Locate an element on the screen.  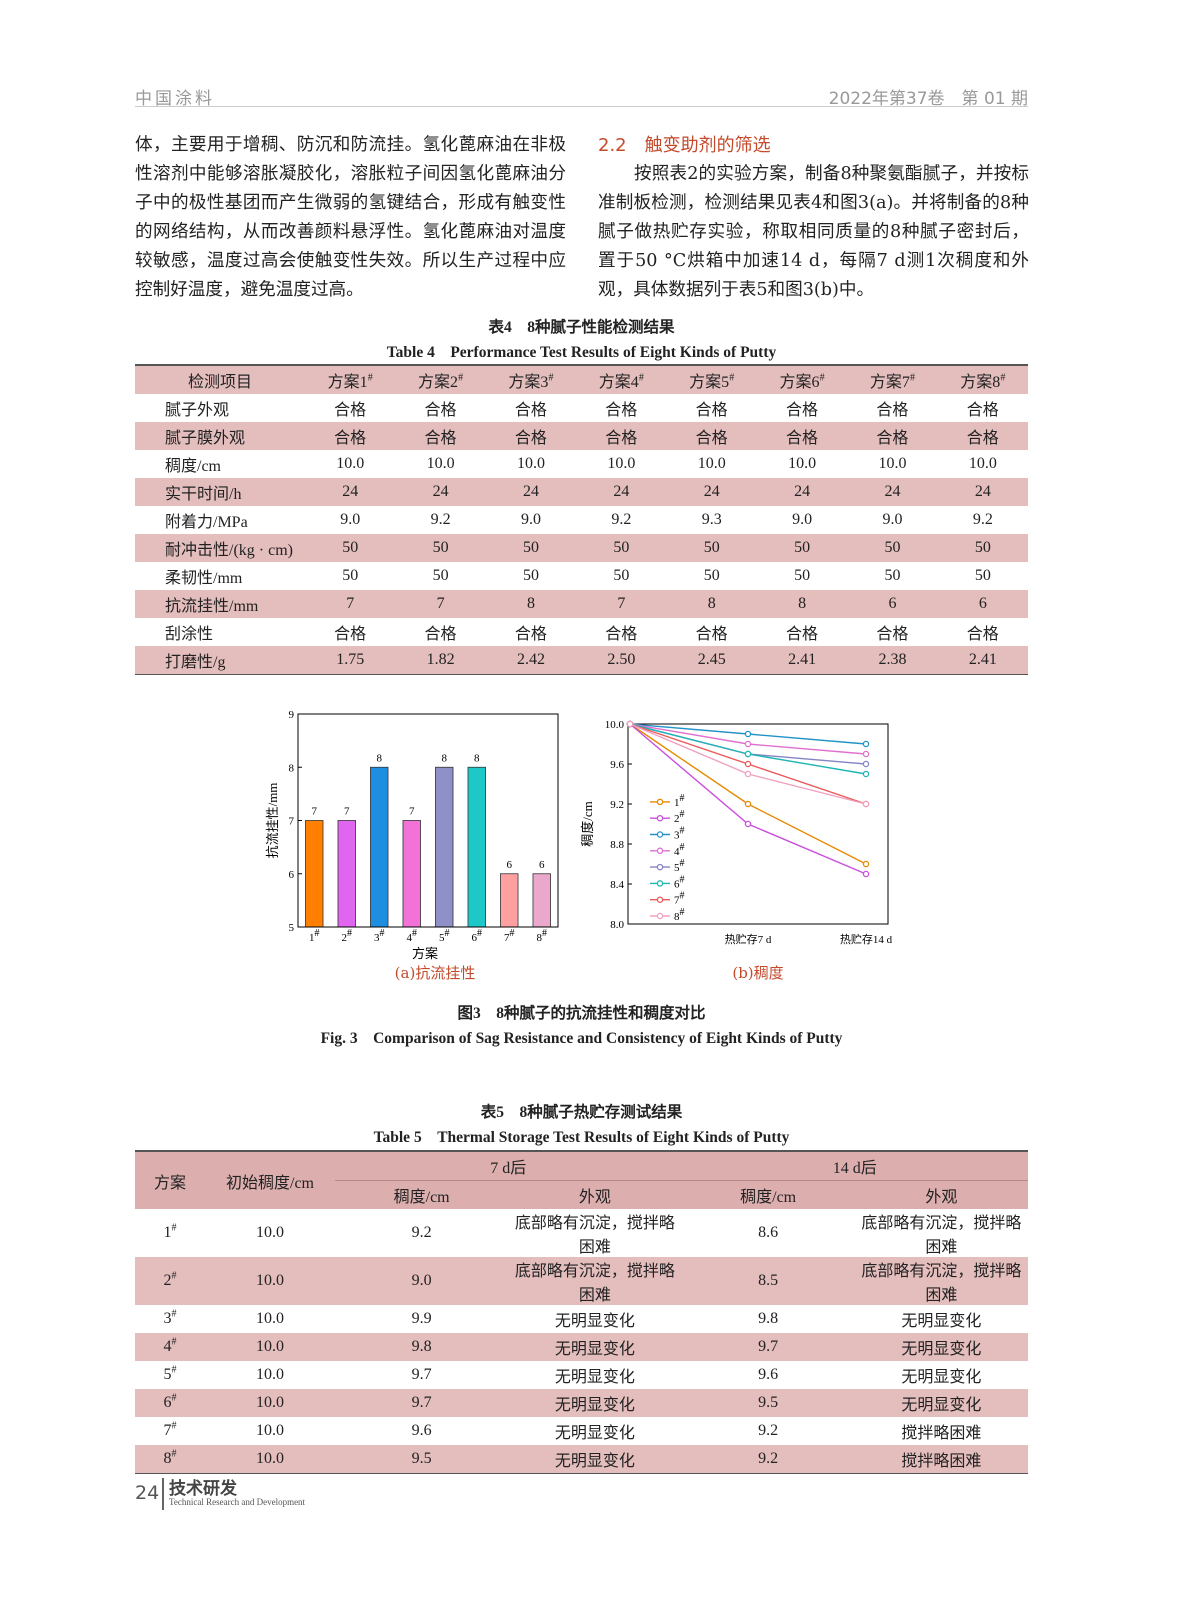
legend-label: 1# is located at coordinates (679, 801).